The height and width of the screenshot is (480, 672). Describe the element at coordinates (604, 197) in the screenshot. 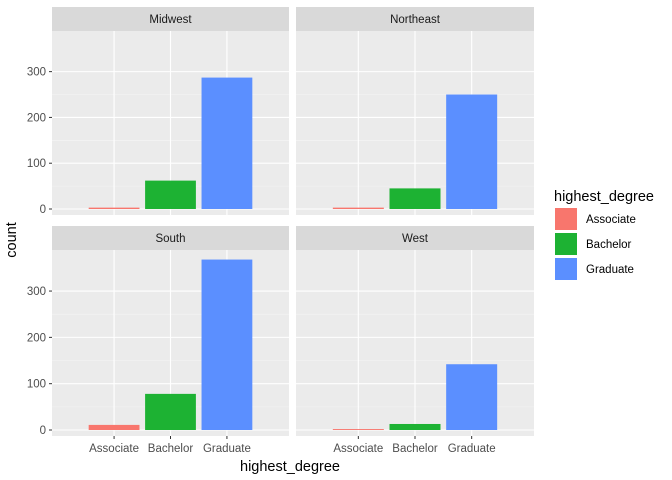

I see `legend-title: highest_degree` at that location.